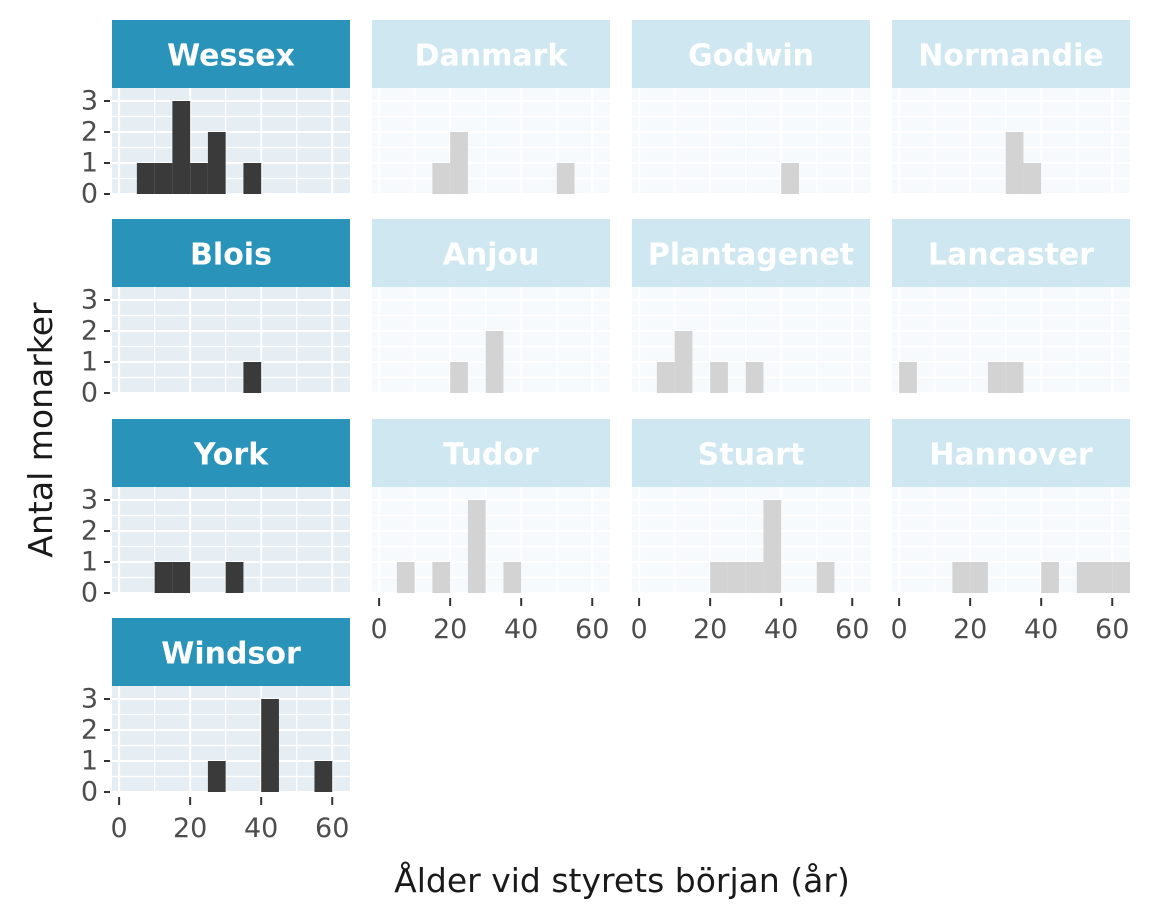 The image size is (1152, 923). I want to click on strip-normandie, so click(1011, 54).